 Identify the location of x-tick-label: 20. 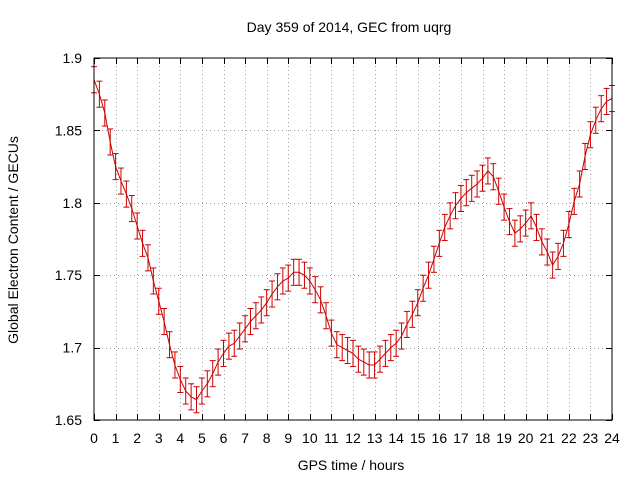
(526, 438).